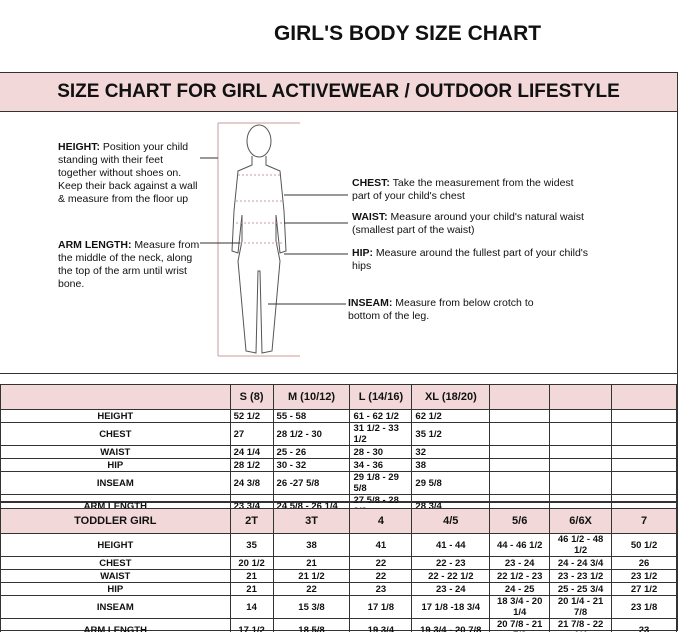  I want to click on table-cell: 41 - 44, so click(451, 545).